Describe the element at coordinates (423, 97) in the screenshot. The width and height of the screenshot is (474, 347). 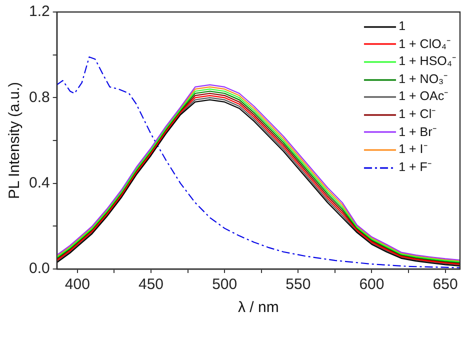
I see `legend-label: 1 + OAc⁻` at that location.